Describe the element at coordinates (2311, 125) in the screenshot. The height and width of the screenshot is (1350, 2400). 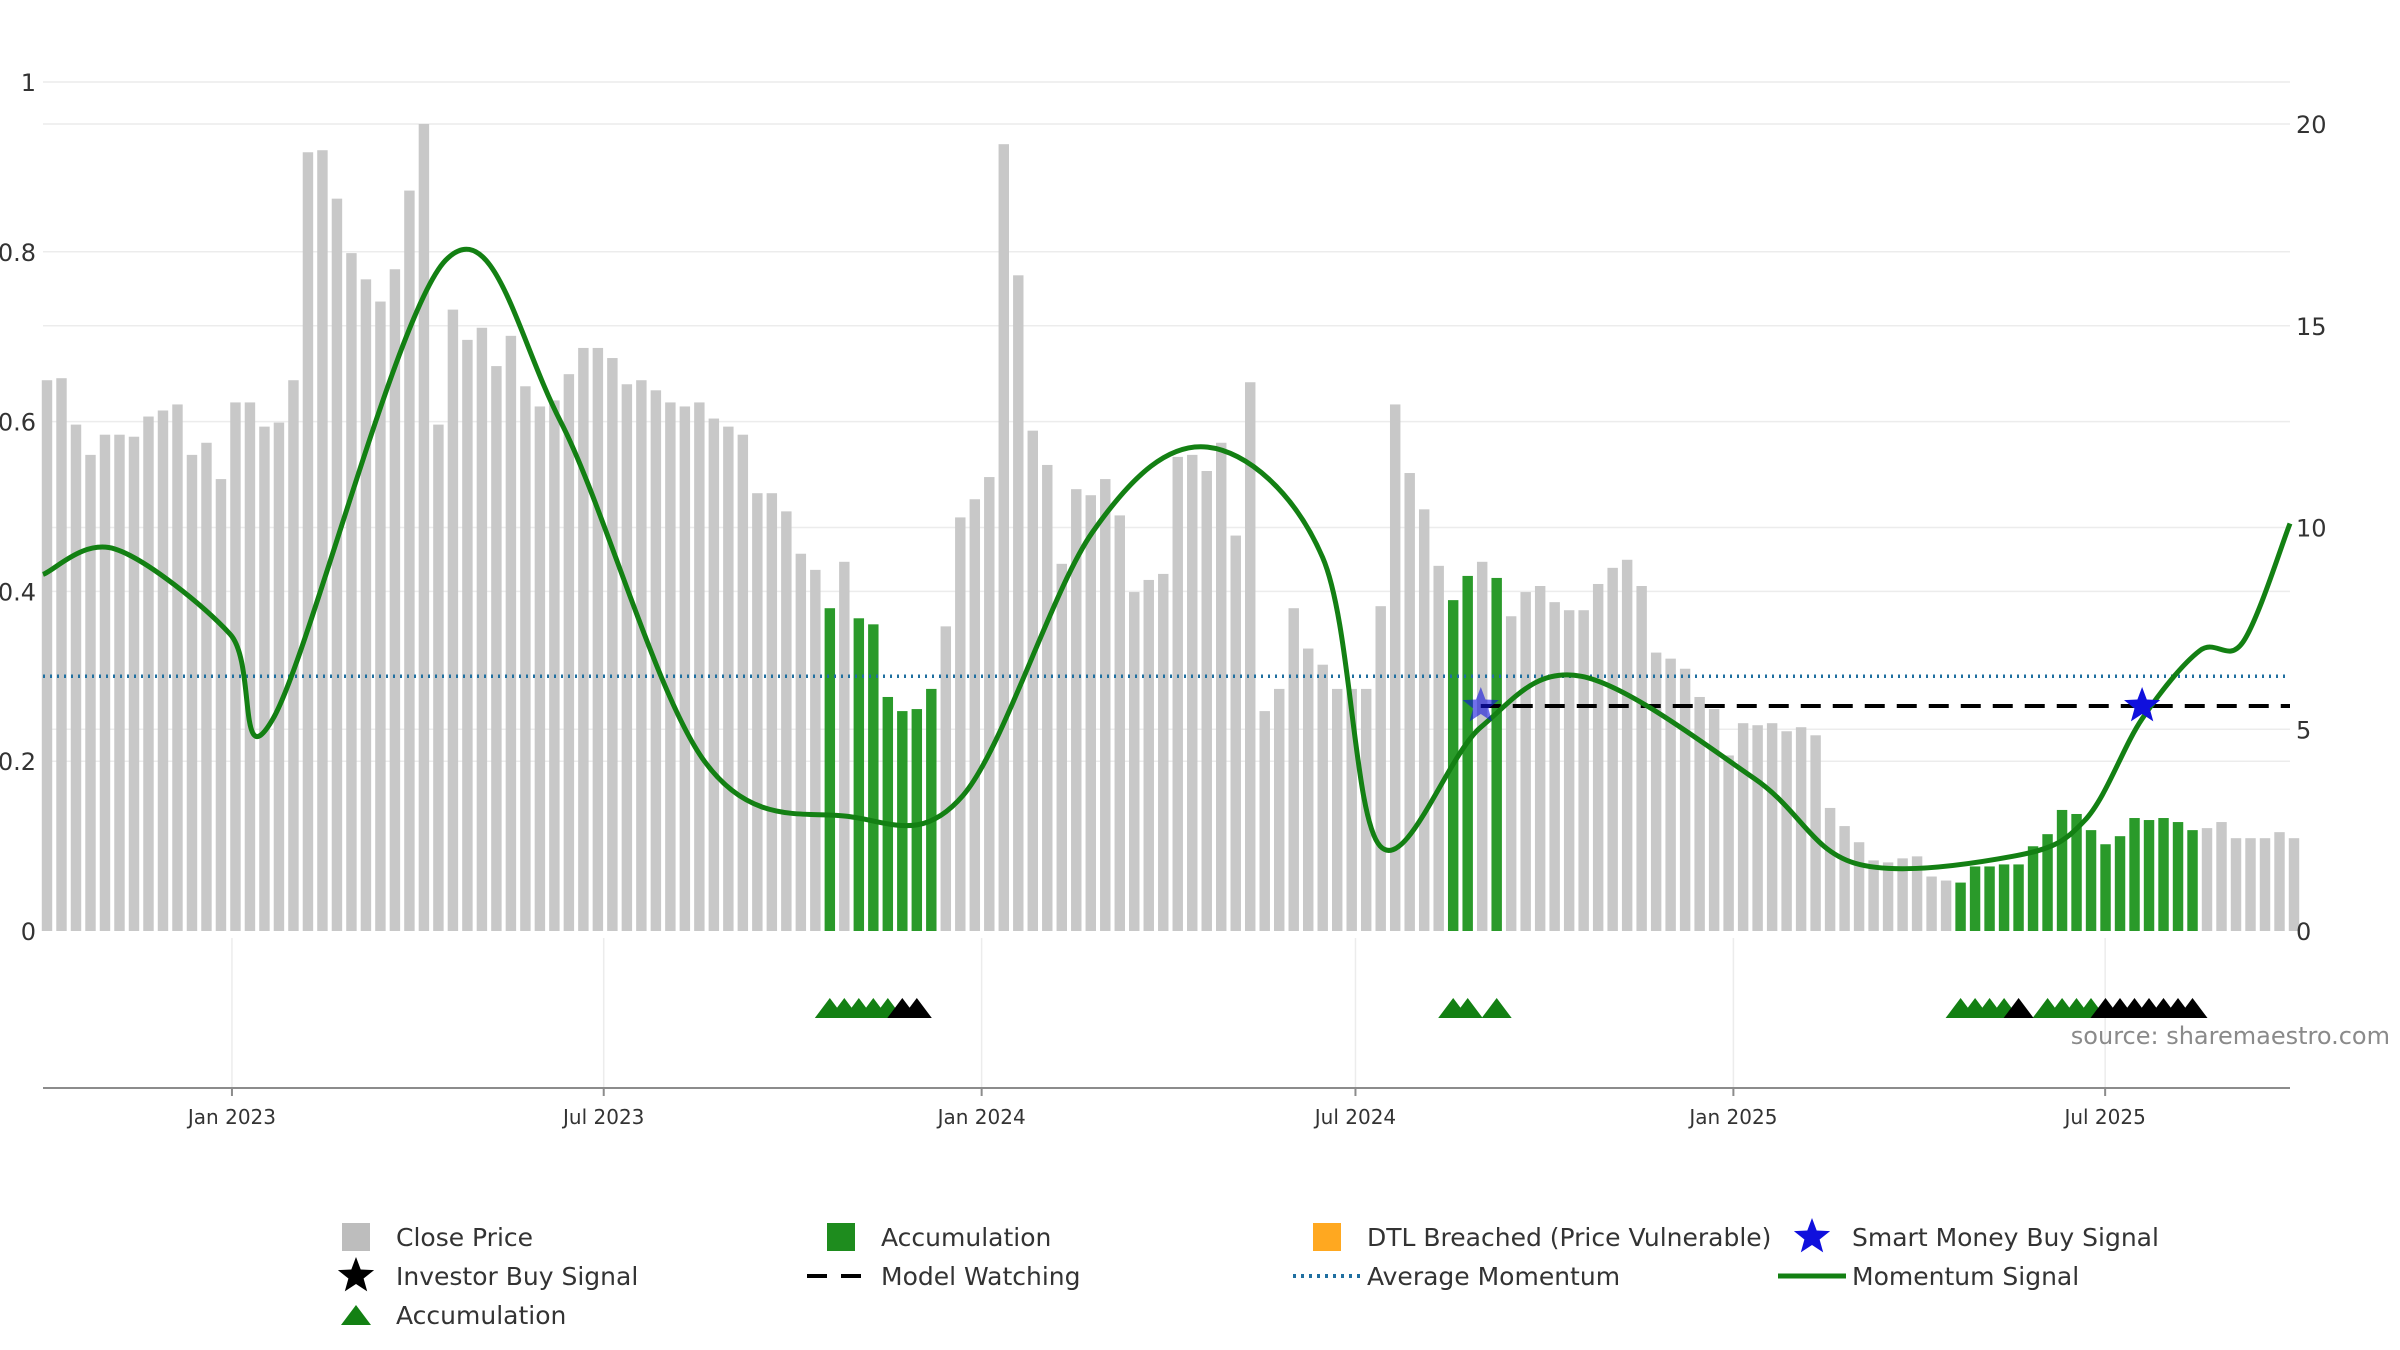
I see `right-axis-tick-label: 20` at that location.